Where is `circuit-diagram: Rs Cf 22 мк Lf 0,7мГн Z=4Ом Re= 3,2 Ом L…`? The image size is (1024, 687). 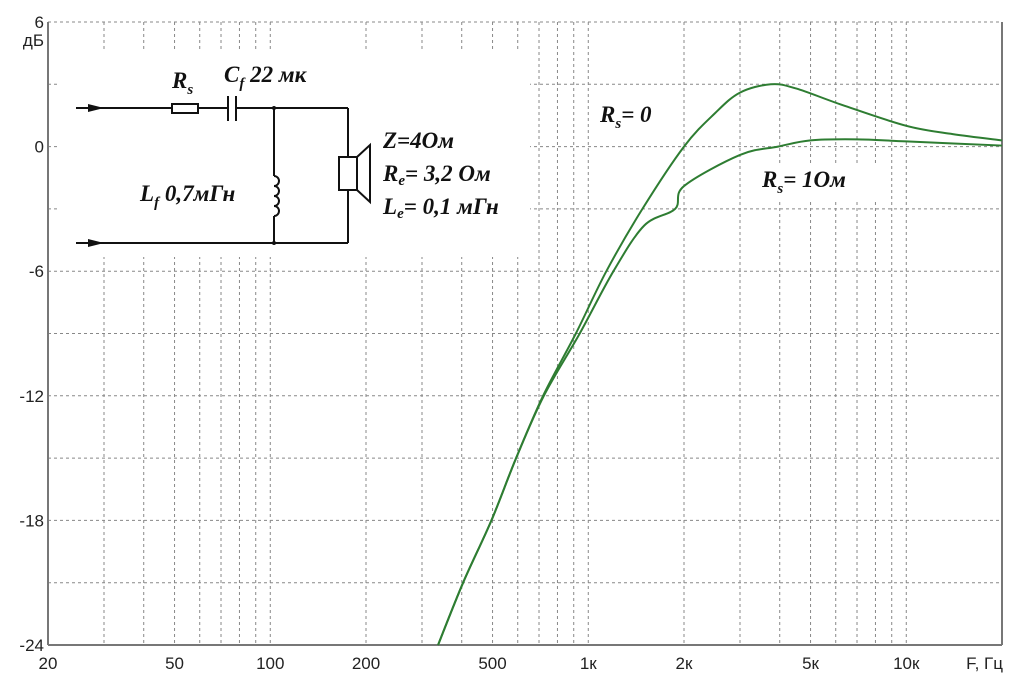 circuit-diagram: Rs Cf 22 мк Lf 0,7мГн Z=4Ом Re= 3,2 Ом L… is located at coordinates (295, 153).